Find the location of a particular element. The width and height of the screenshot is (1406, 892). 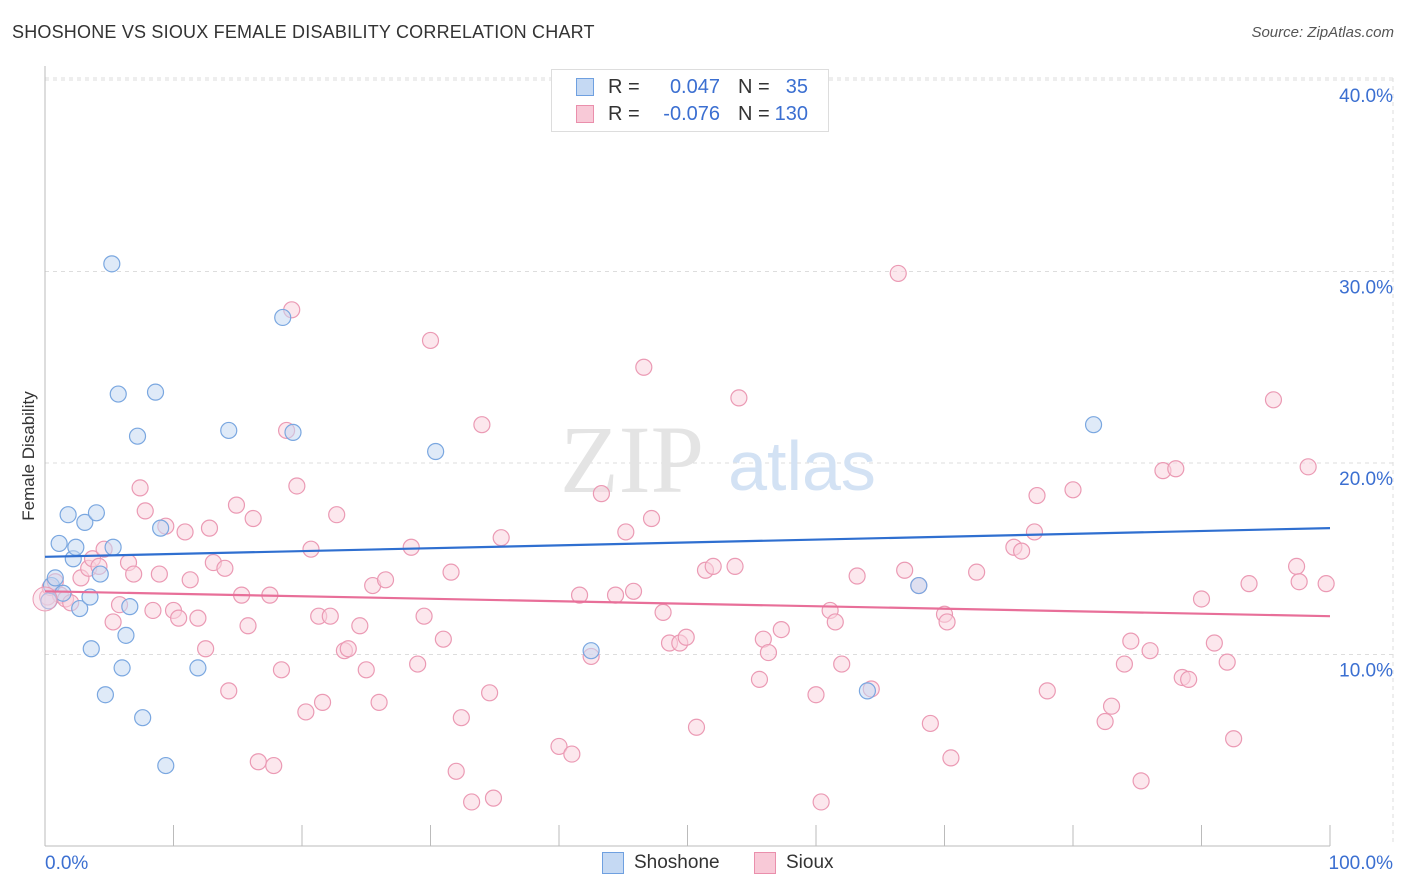

source-label: Source: ZipAtlas.com is located at coordinates (1322, 32).